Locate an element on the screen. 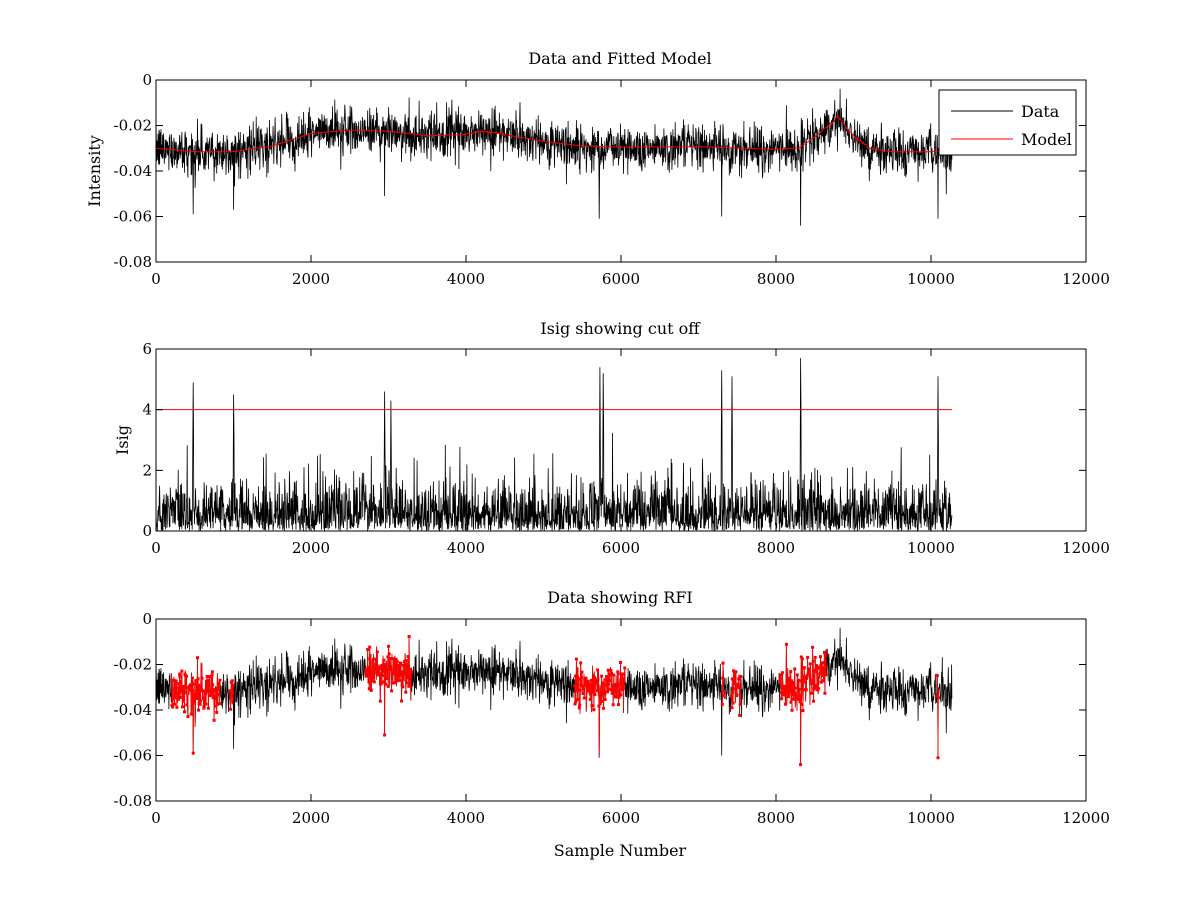 The image size is (1200, 900). legend: Data Model is located at coordinates (1007, 122).